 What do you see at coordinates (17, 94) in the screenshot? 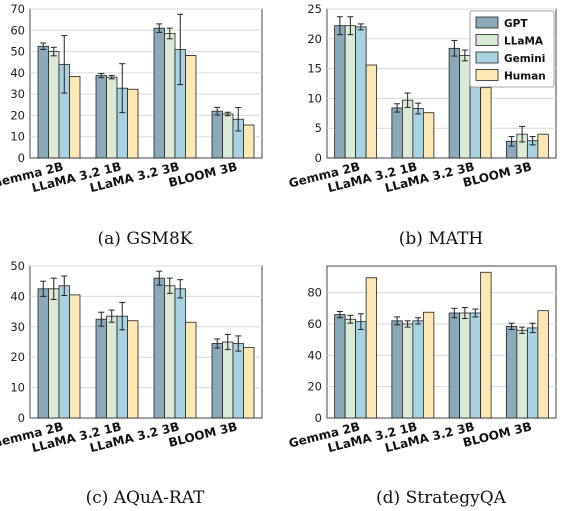
I see `y-tick-label: 30` at bounding box center [17, 94].